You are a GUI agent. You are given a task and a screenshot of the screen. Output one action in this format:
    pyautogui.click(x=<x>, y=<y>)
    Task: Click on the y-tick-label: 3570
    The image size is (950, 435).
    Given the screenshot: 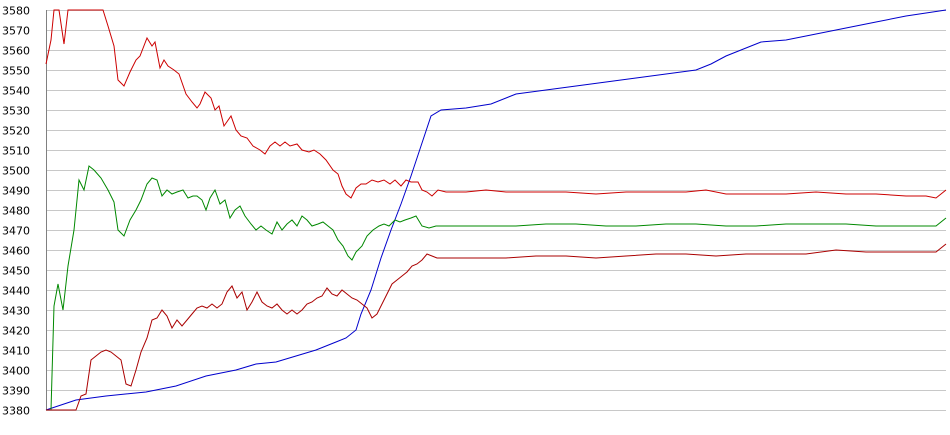 What is the action you would take?
    pyautogui.click(x=16, y=31)
    